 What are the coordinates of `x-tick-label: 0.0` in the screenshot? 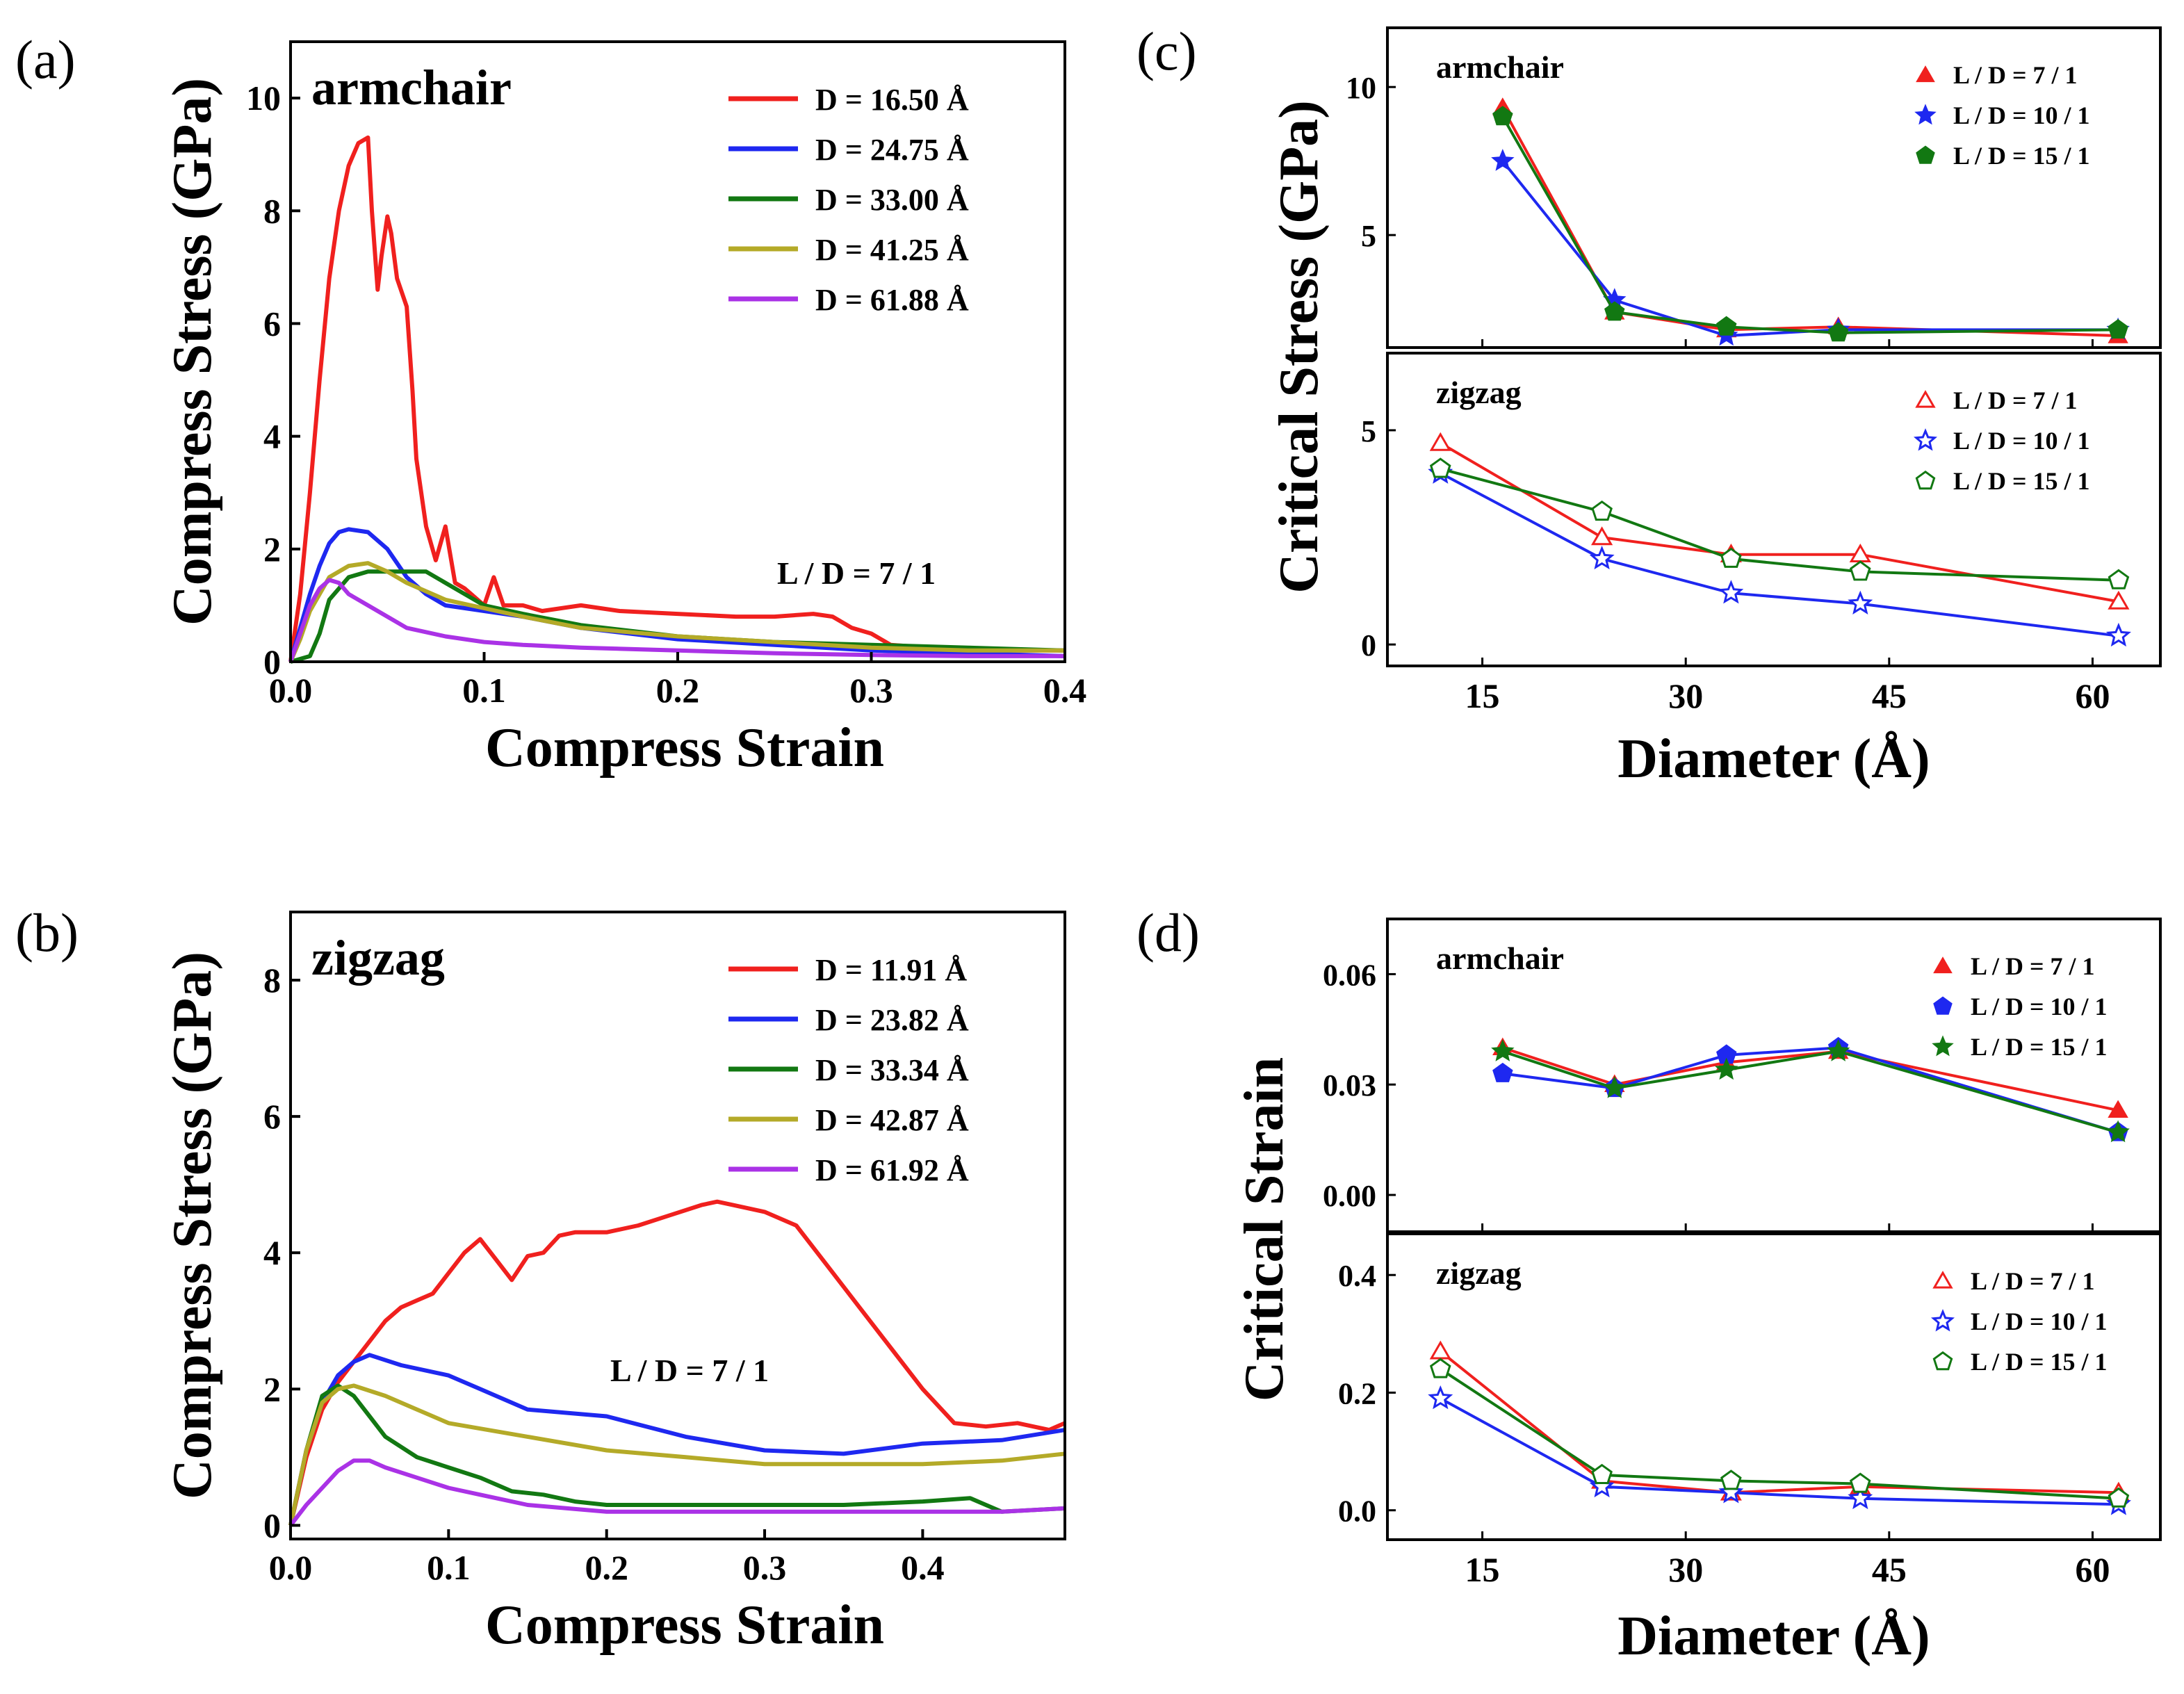 It's located at (291, 690).